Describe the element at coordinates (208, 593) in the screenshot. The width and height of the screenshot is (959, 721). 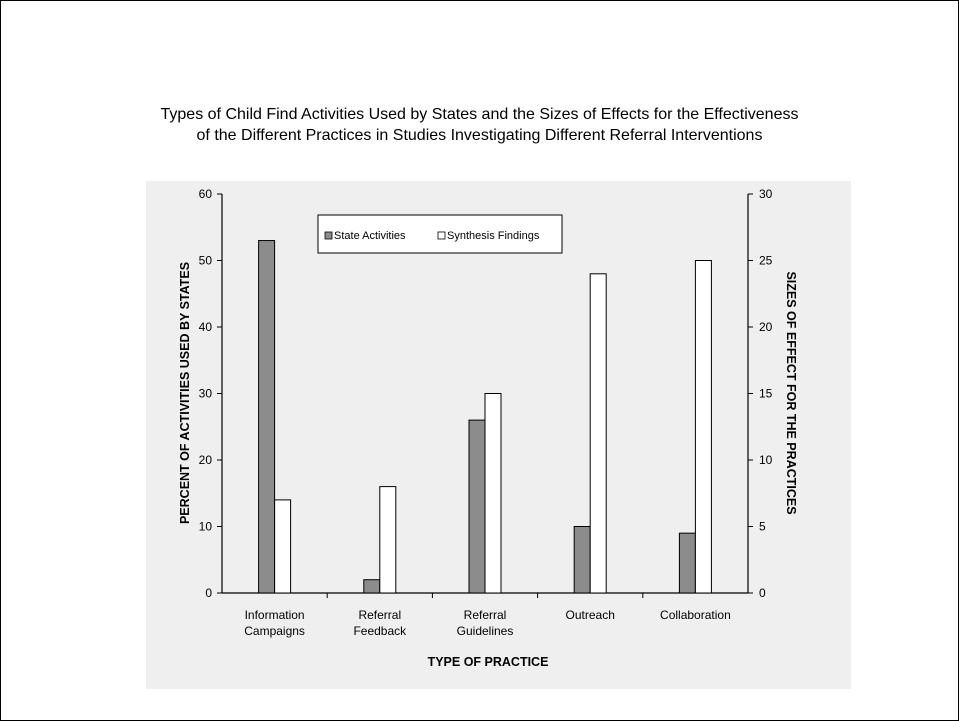
I see `y-left-tick-label: 0` at that location.